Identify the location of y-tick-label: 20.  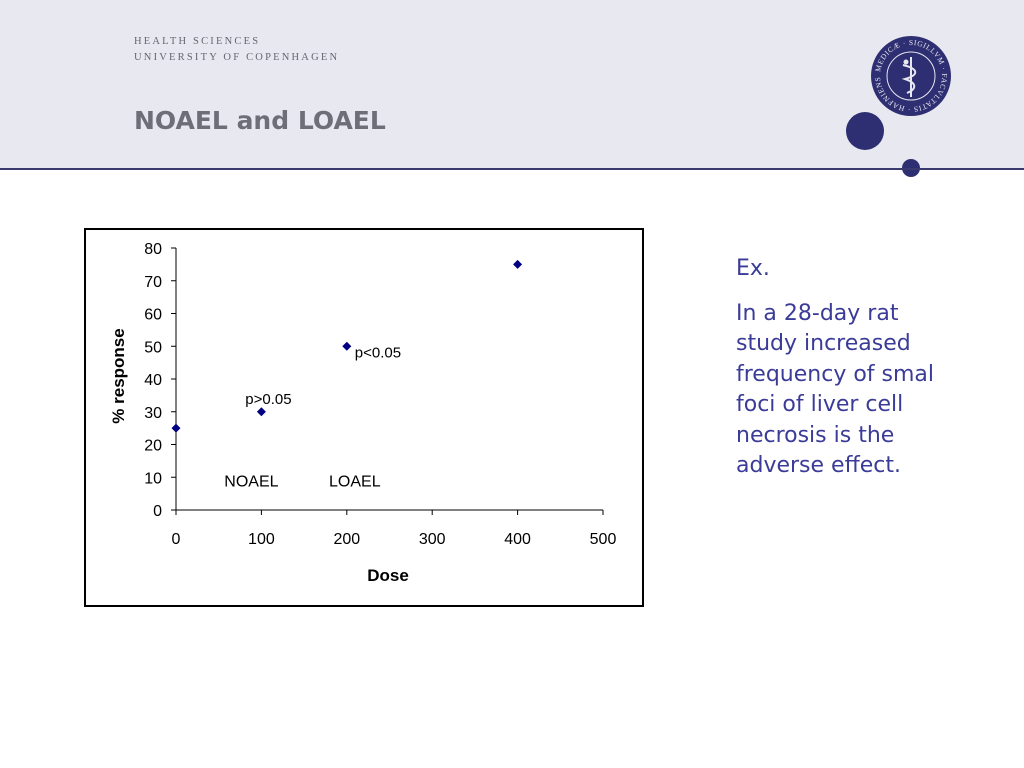
(153, 446).